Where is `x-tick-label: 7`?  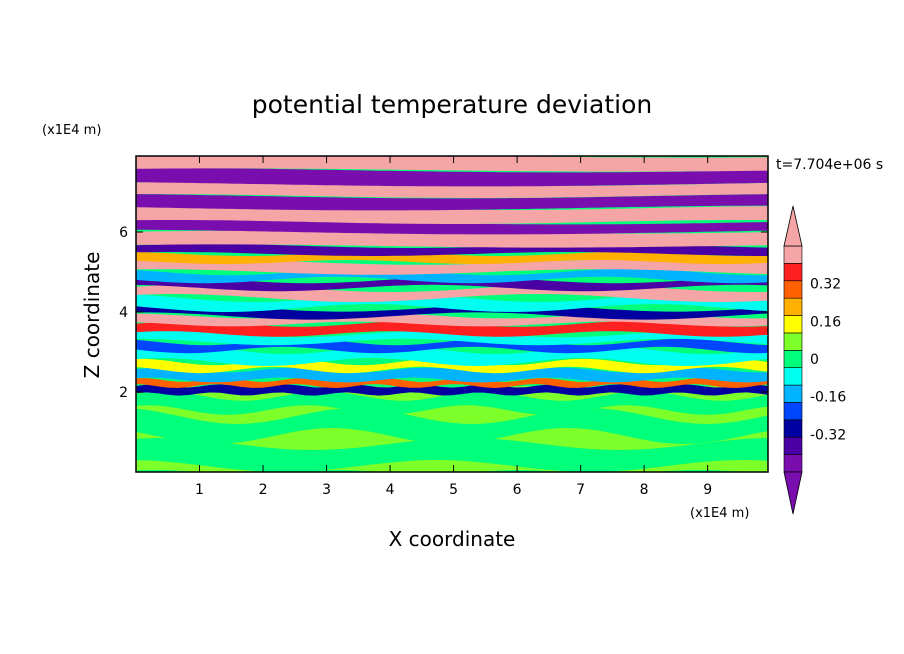
x-tick-label: 7 is located at coordinates (580, 490).